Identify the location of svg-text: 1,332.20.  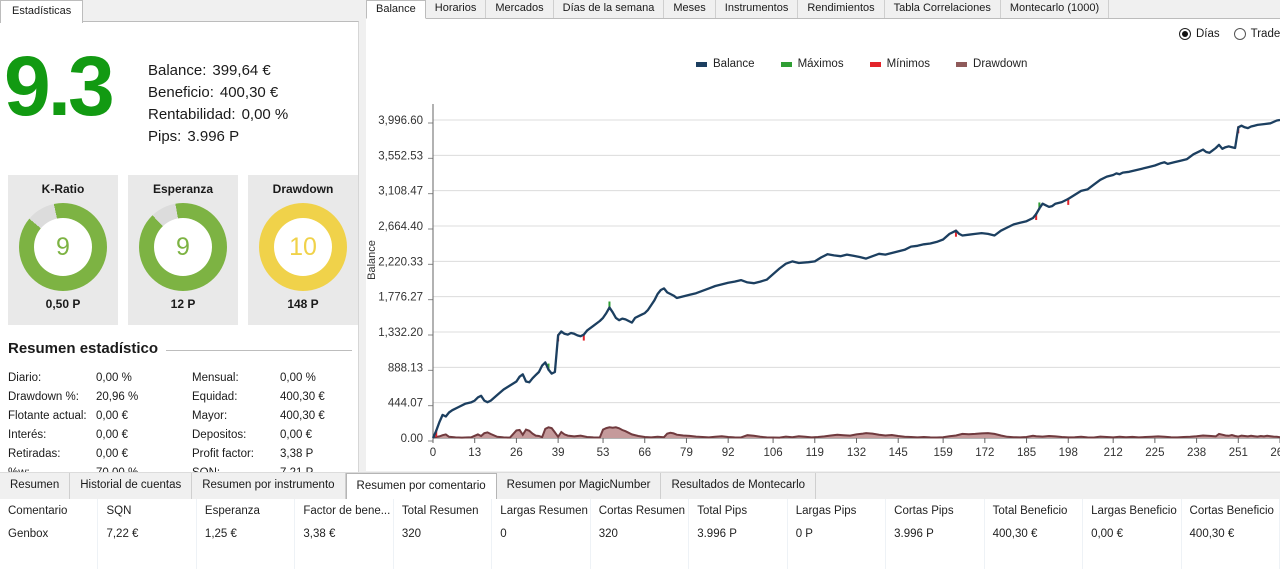
(400, 333).